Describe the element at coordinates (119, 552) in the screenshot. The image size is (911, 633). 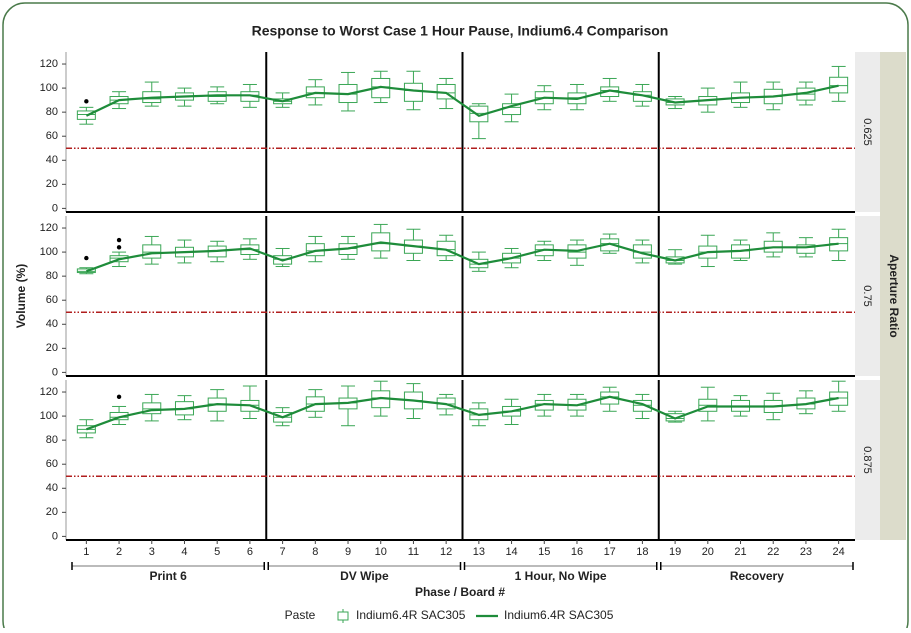
I see `x-tick-label: 2` at that location.